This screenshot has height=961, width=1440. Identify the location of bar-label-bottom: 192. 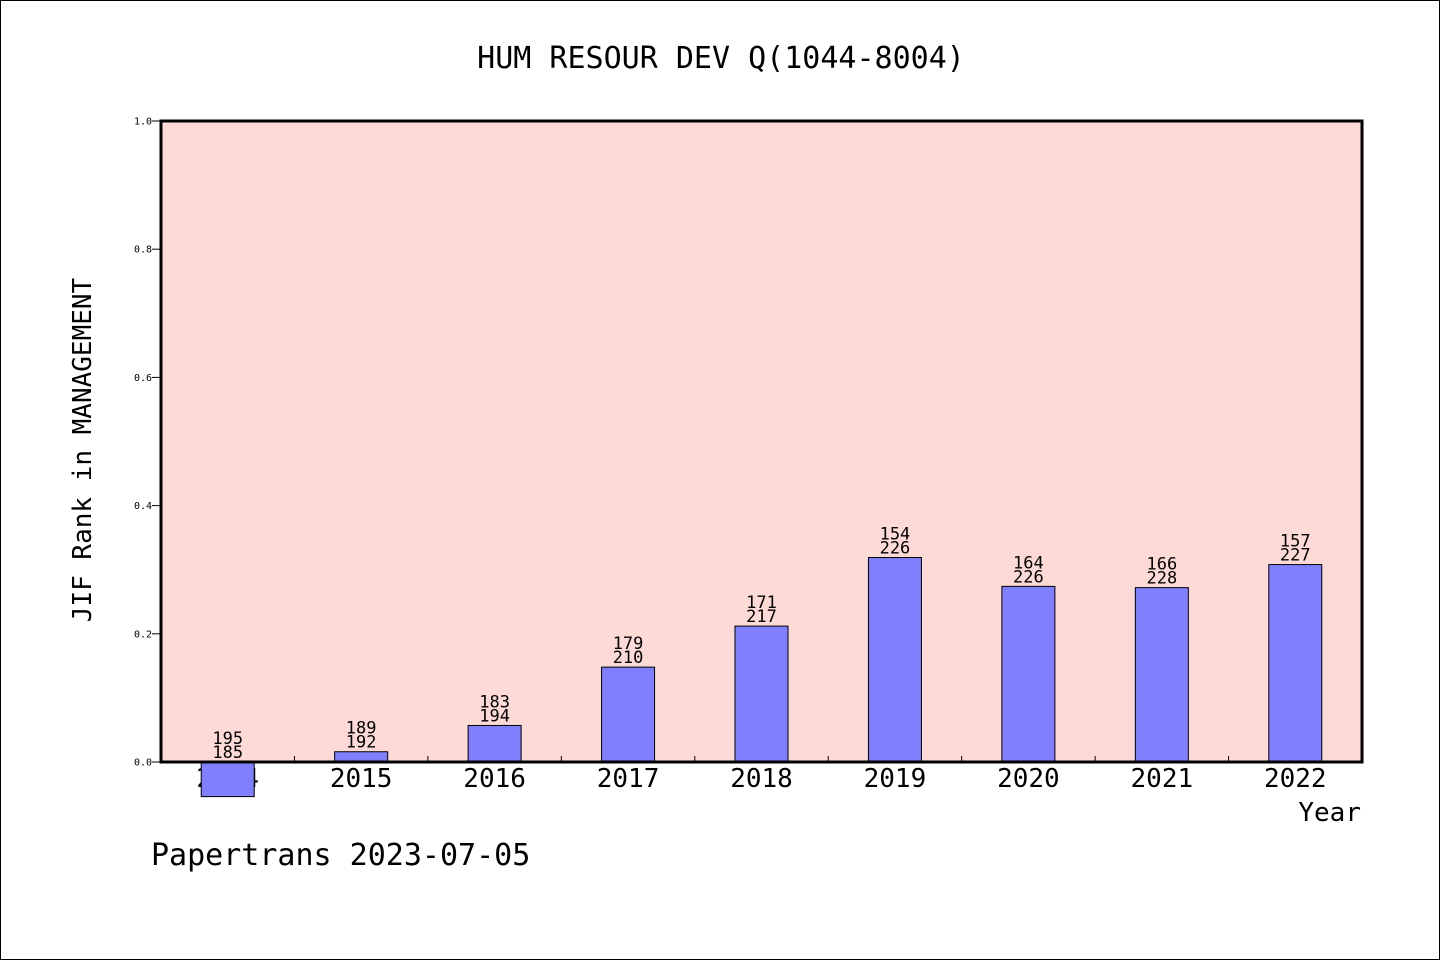
(361, 743).